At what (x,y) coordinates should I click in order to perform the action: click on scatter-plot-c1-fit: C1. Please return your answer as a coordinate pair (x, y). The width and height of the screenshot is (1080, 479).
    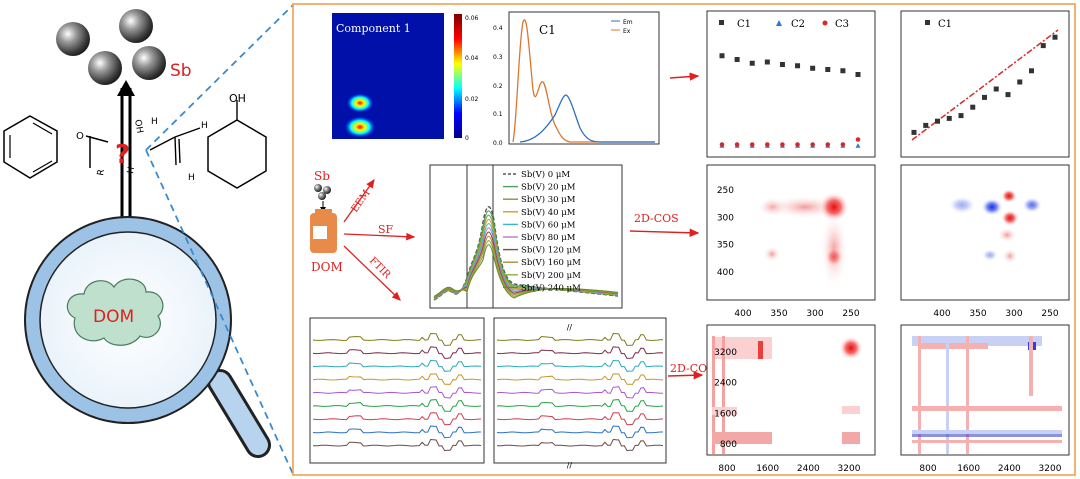
    Looking at the image, I should click on (985, 84).